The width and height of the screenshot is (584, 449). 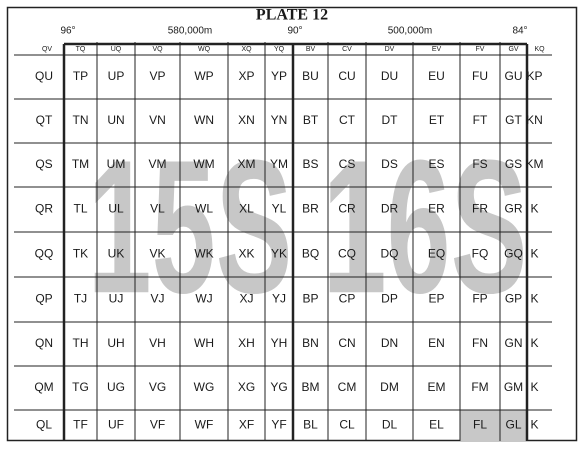 What do you see at coordinates (479, 387) in the screenshot?
I see `cell-label: FM` at bounding box center [479, 387].